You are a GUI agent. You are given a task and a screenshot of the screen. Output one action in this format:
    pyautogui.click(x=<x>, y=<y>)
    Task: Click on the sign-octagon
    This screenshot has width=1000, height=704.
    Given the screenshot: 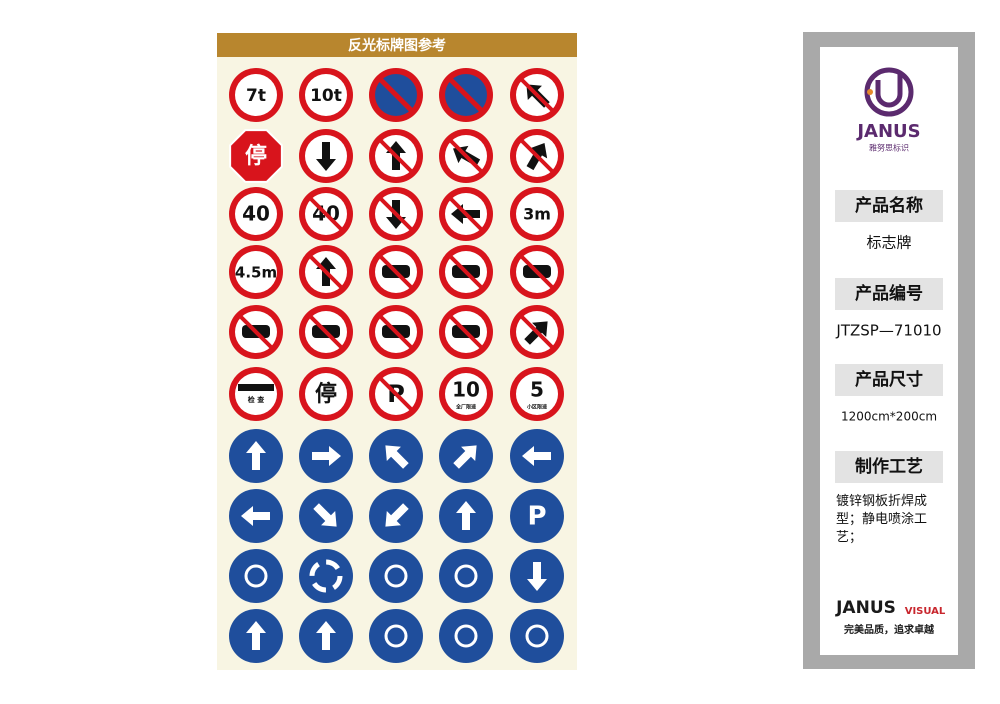 What is the action you would take?
    pyautogui.click(x=256, y=156)
    